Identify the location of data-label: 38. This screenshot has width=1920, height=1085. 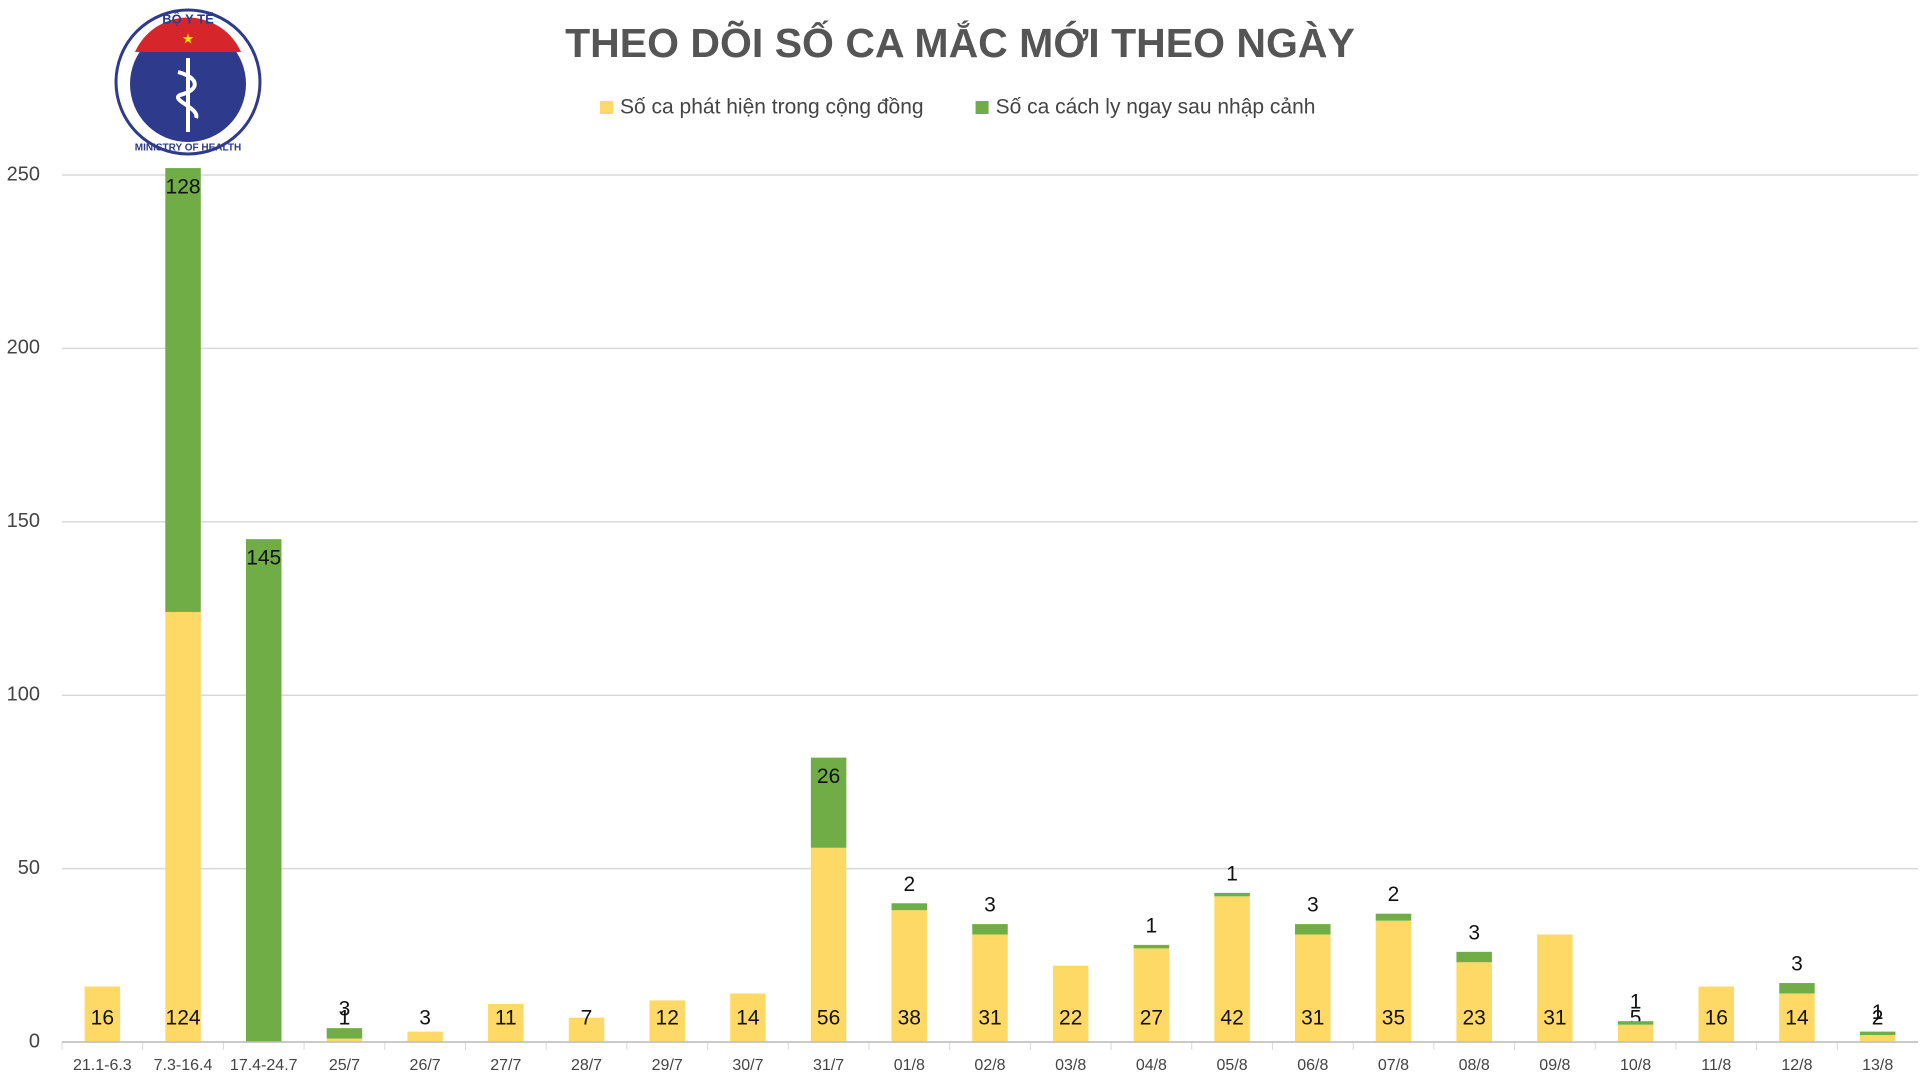
(909, 1018).